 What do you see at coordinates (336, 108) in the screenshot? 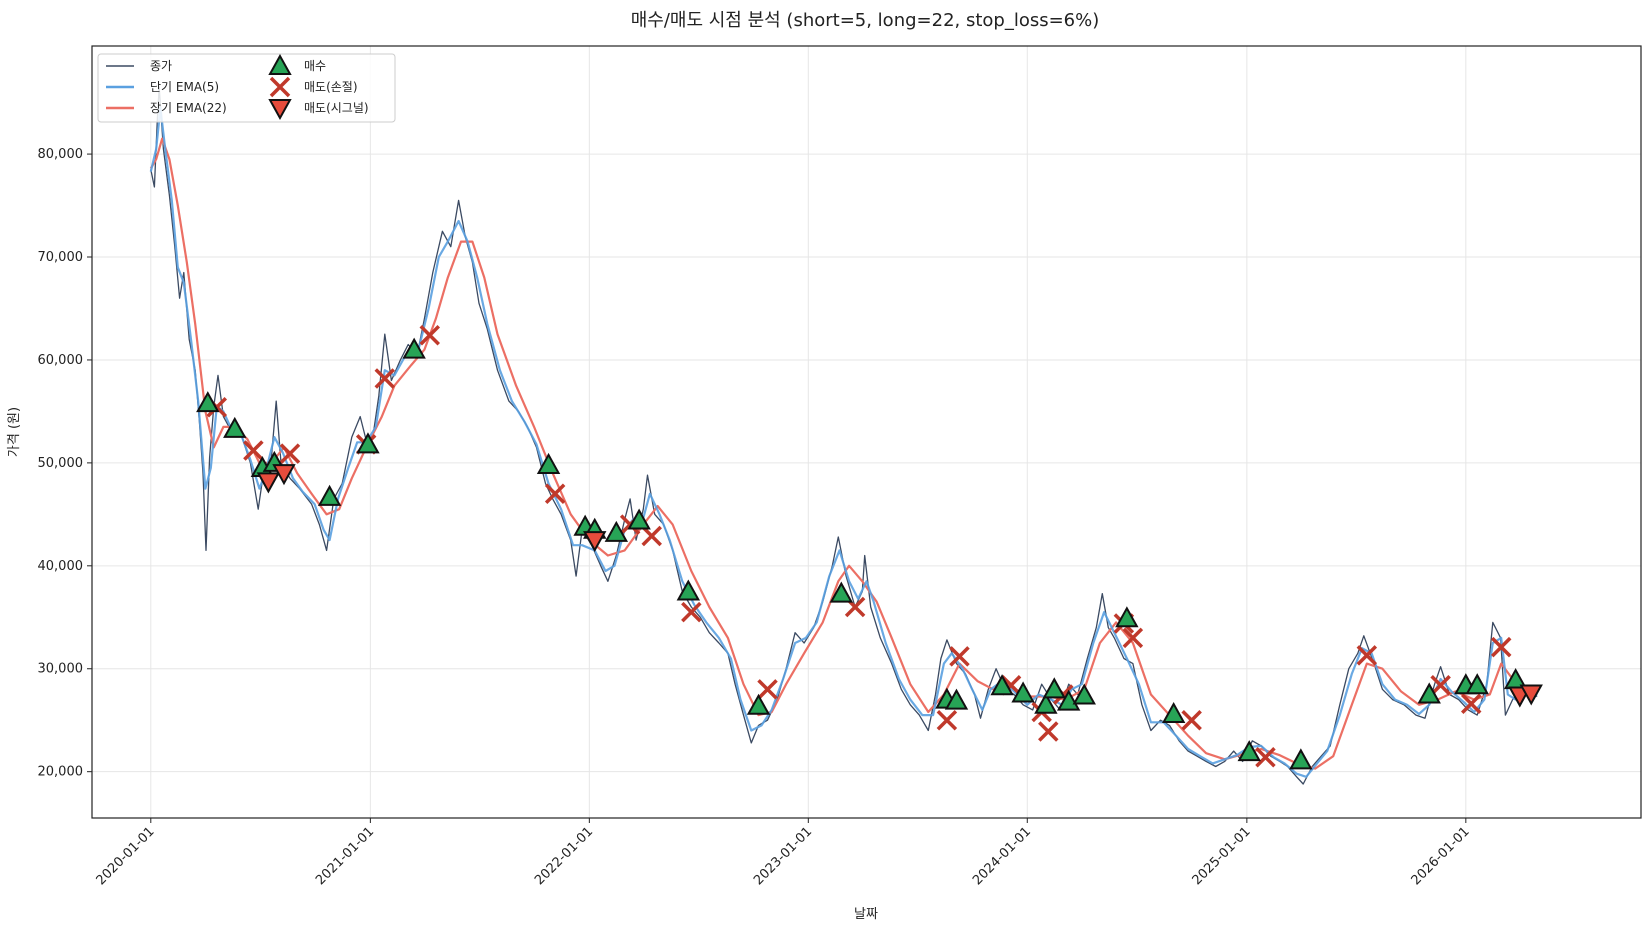
I see `legend-label: 매도(시그널)` at bounding box center [336, 108].